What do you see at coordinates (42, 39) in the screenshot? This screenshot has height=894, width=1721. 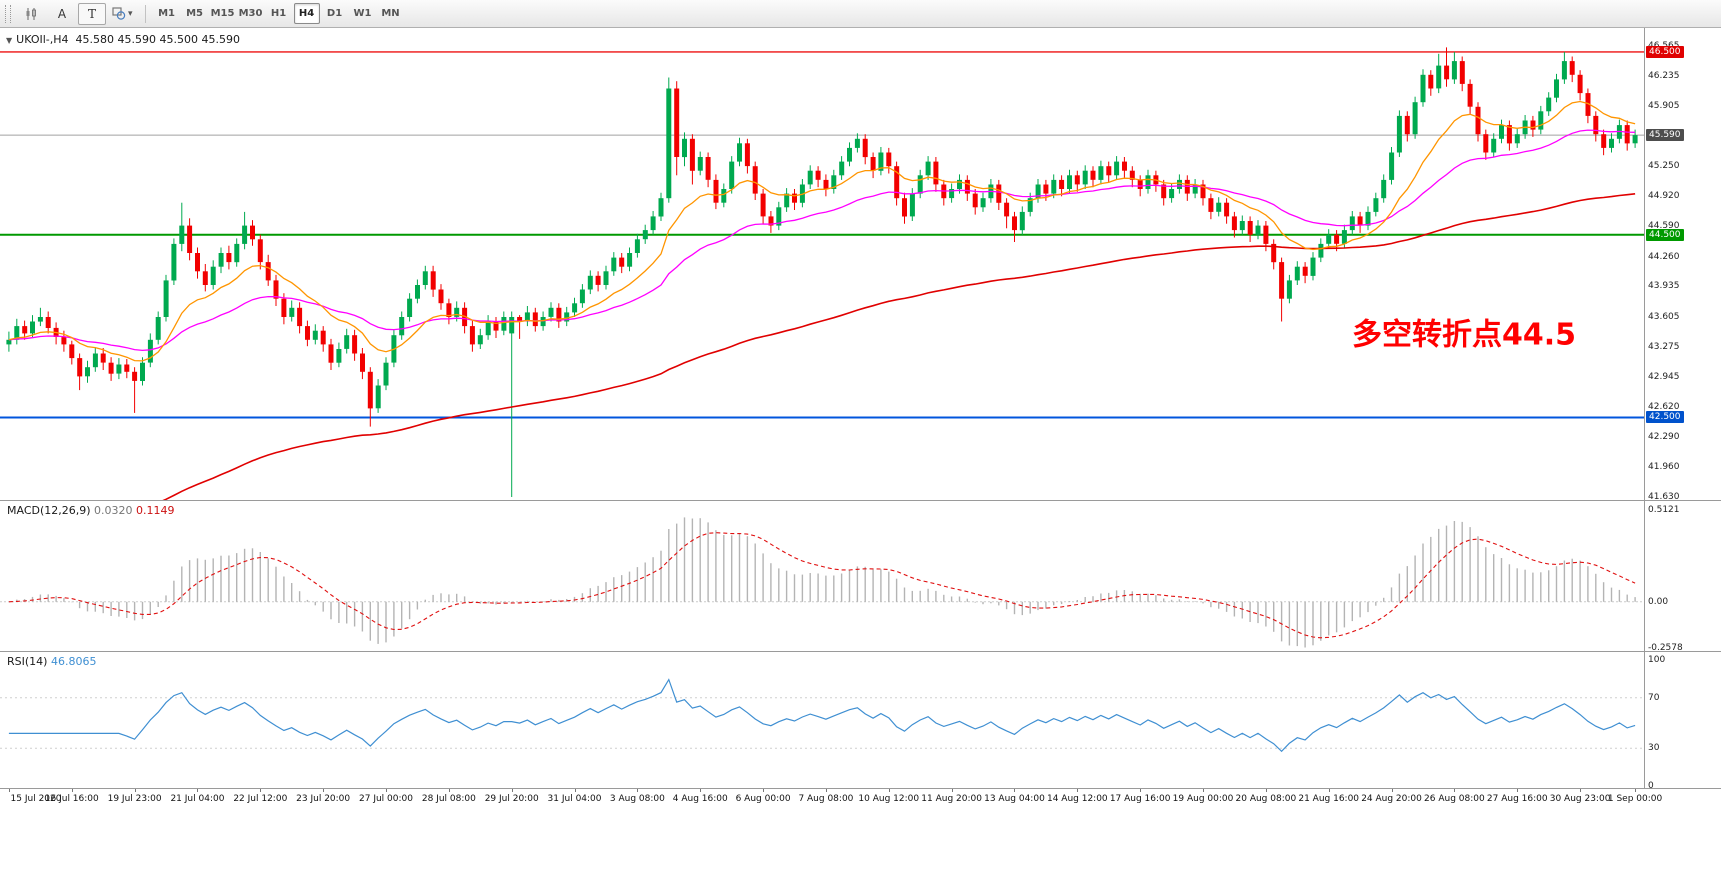 I see `symbol-label: UKOIl-,H4` at bounding box center [42, 39].